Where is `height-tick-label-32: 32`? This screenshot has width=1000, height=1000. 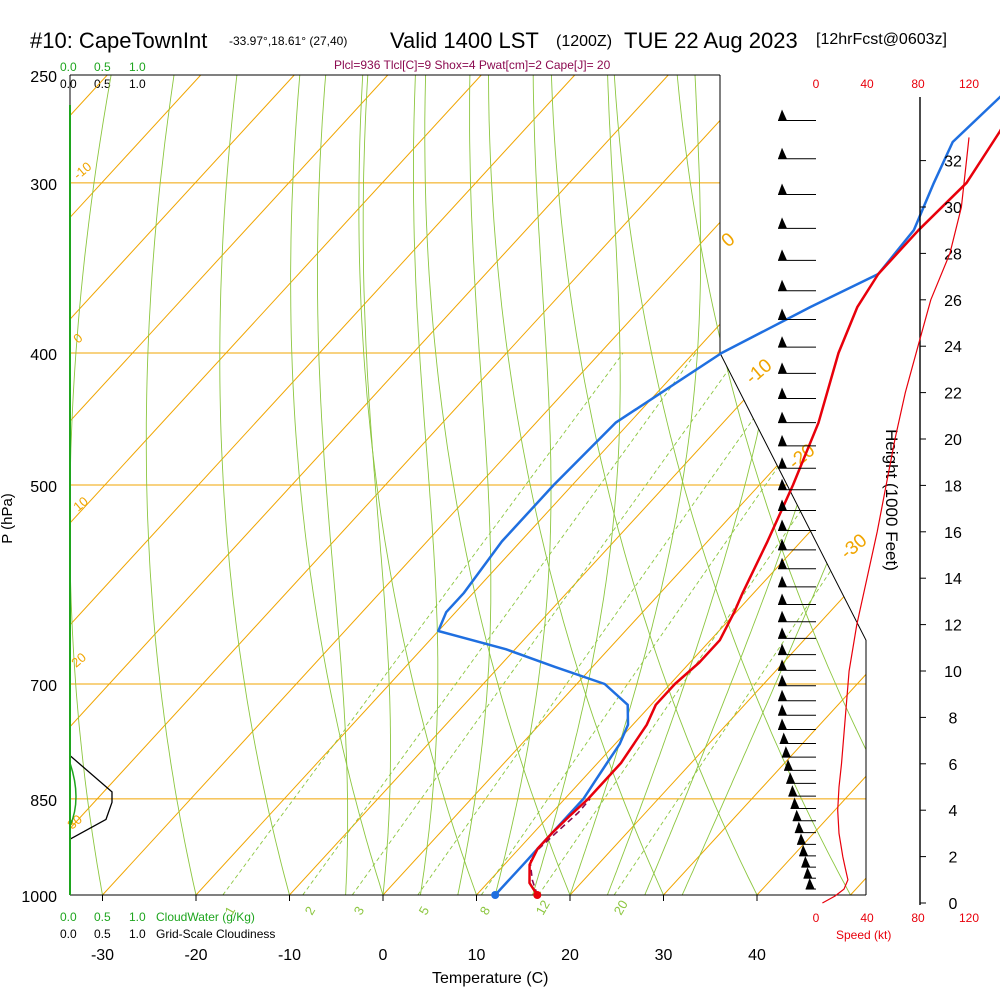
height-tick-label-32: 32 is located at coordinates (953, 162).